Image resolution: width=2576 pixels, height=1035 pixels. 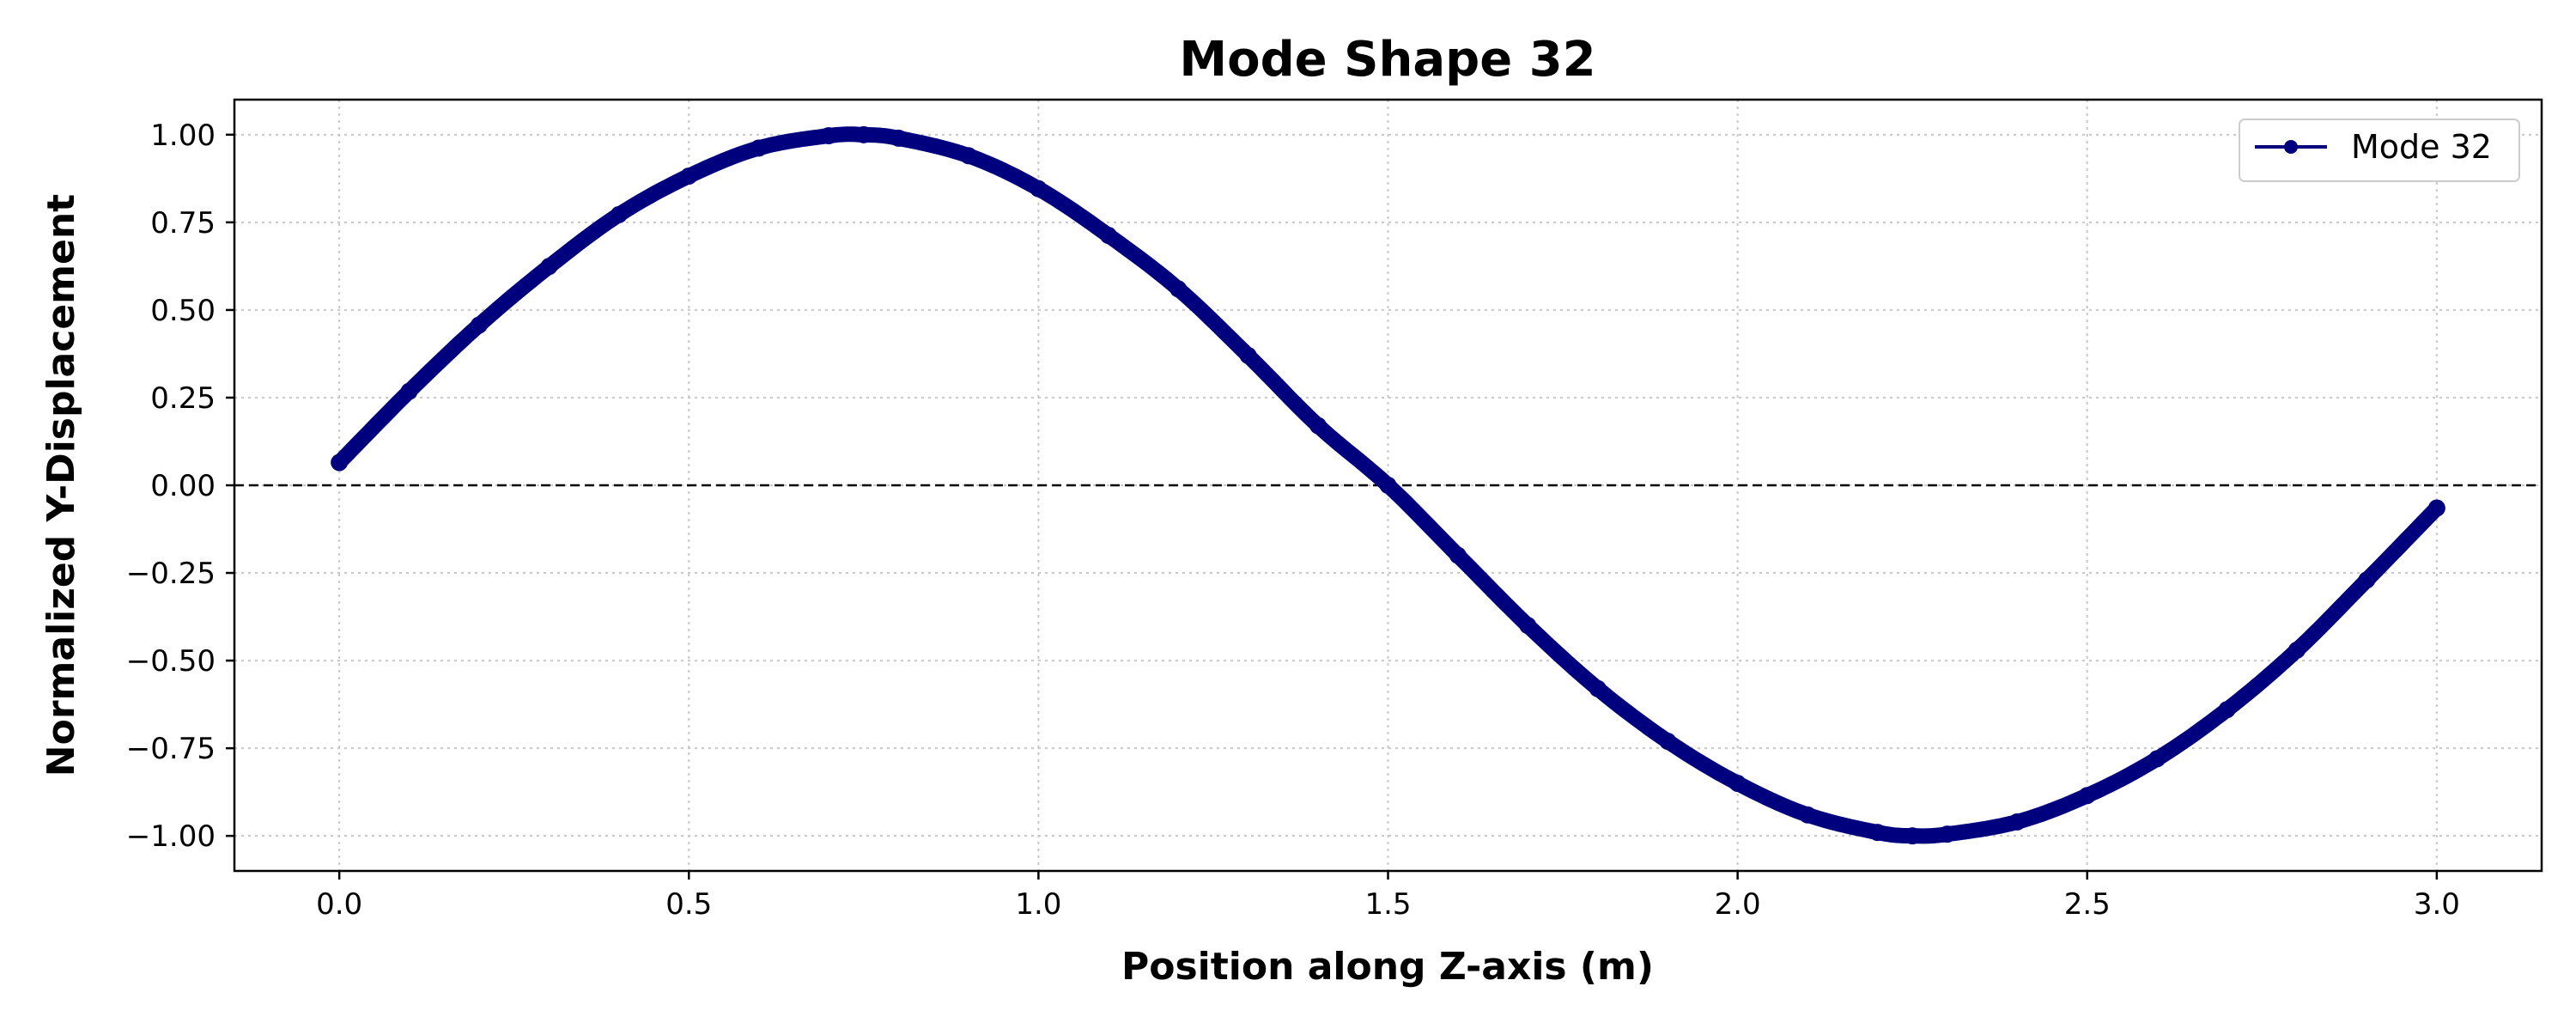 I want to click on legend: Mode 32, so click(x=2379, y=150).